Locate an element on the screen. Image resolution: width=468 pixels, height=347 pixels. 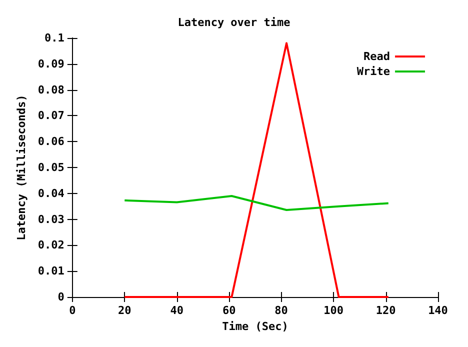
x-tick-label: 40 is located at coordinates (177, 310).